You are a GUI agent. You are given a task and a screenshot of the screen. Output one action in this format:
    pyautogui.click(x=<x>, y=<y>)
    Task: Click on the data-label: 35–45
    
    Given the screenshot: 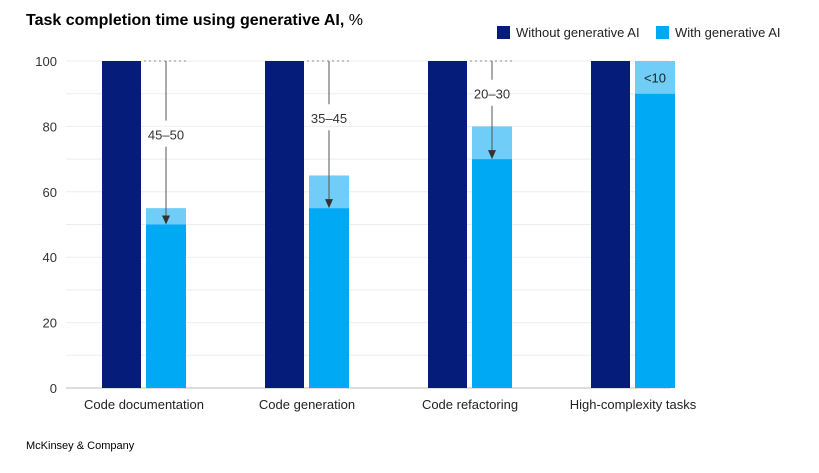 What is the action you would take?
    pyautogui.click(x=329, y=118)
    